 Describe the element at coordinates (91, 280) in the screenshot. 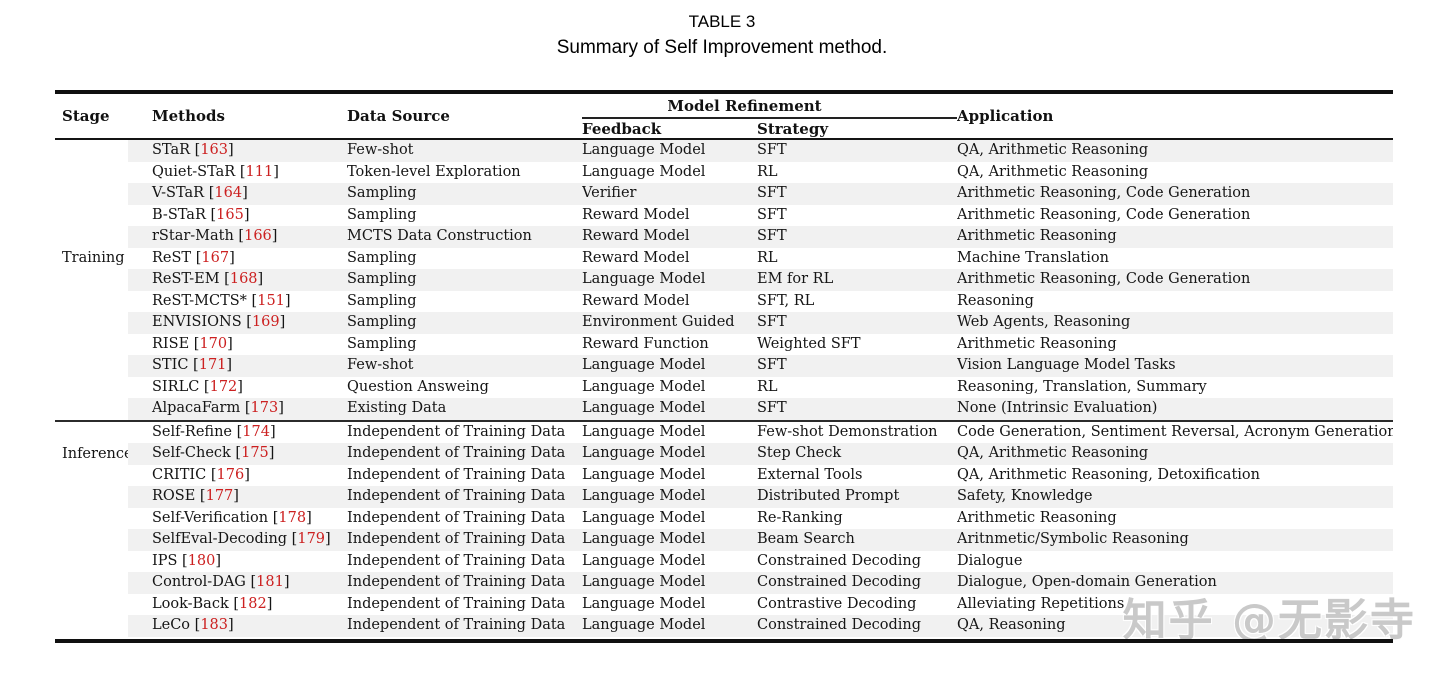

I see `stage-label: Training` at that location.